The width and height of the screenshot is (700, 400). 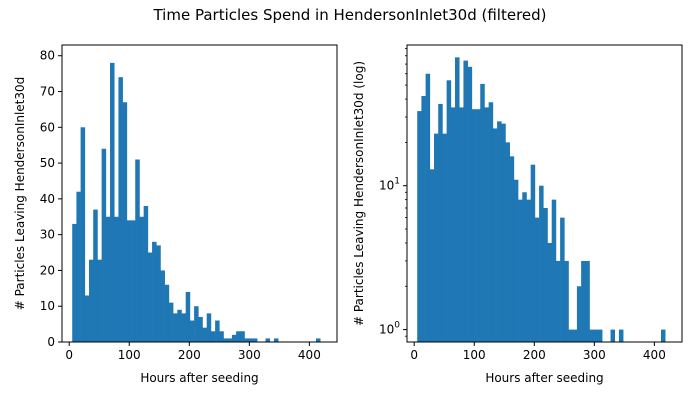 I want to click on y-tick-label: 50, so click(x=47, y=163).